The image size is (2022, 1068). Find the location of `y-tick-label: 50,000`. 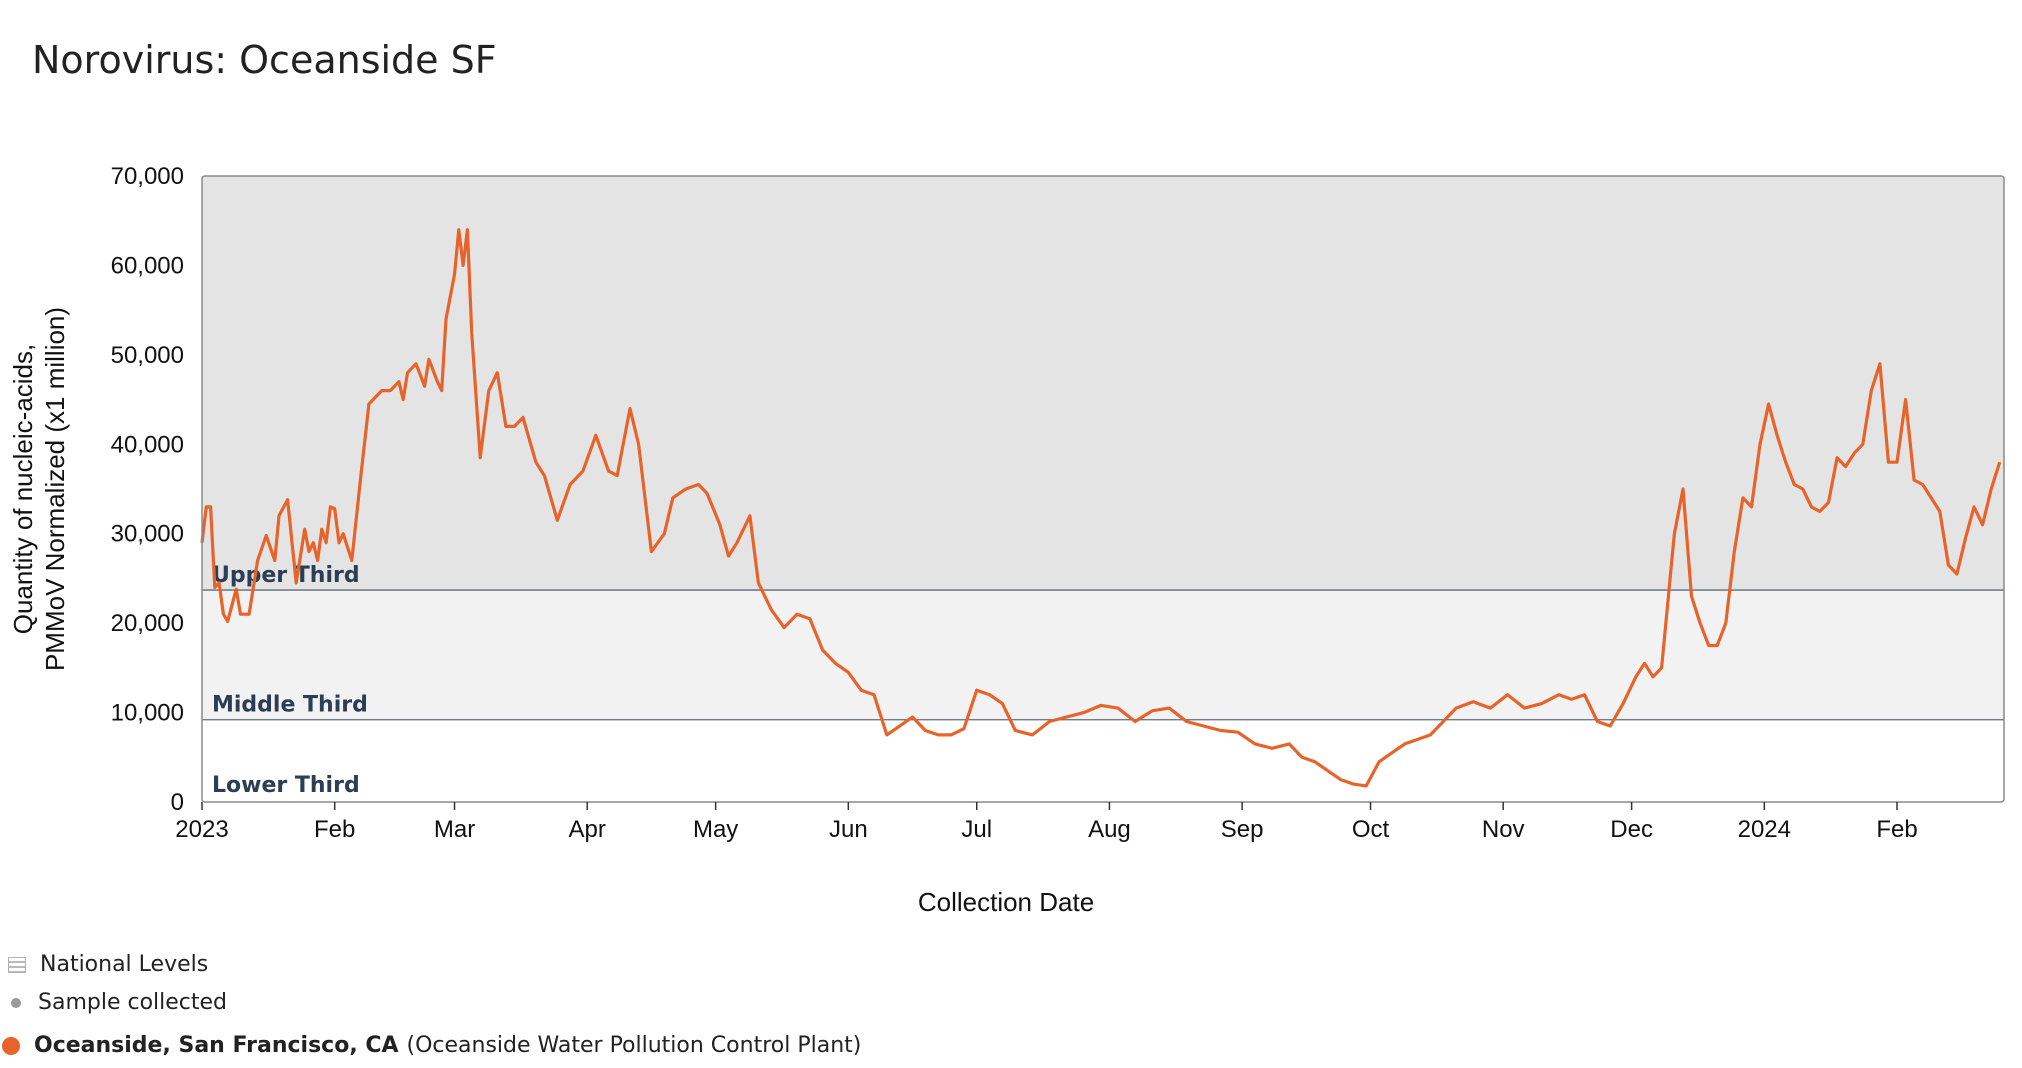

y-tick-label: 50,000 is located at coordinates (147, 355).